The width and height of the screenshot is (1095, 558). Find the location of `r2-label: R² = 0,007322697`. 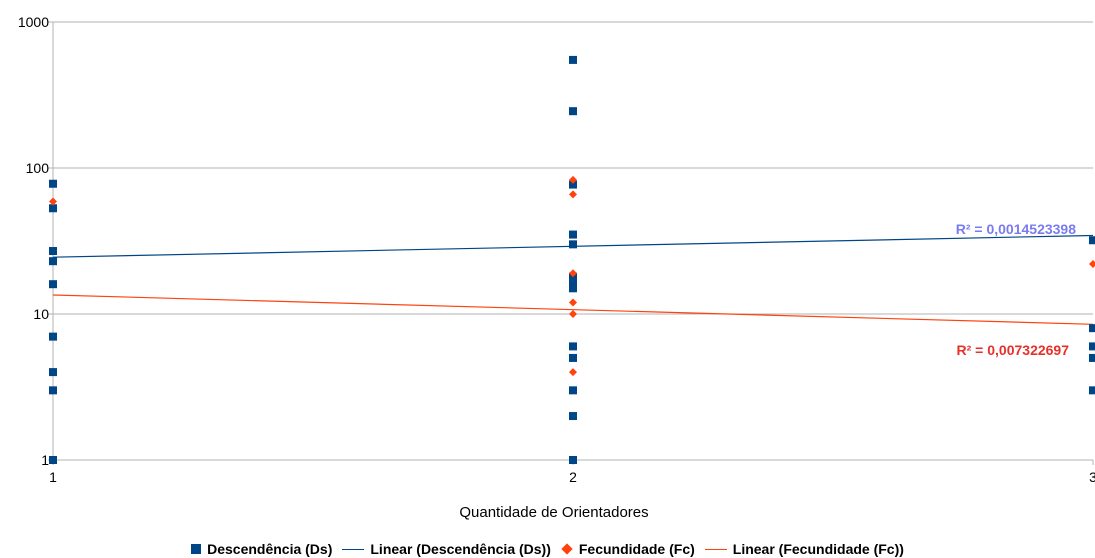

r2-label: R² = 0,007322697 is located at coordinates (1013, 350).